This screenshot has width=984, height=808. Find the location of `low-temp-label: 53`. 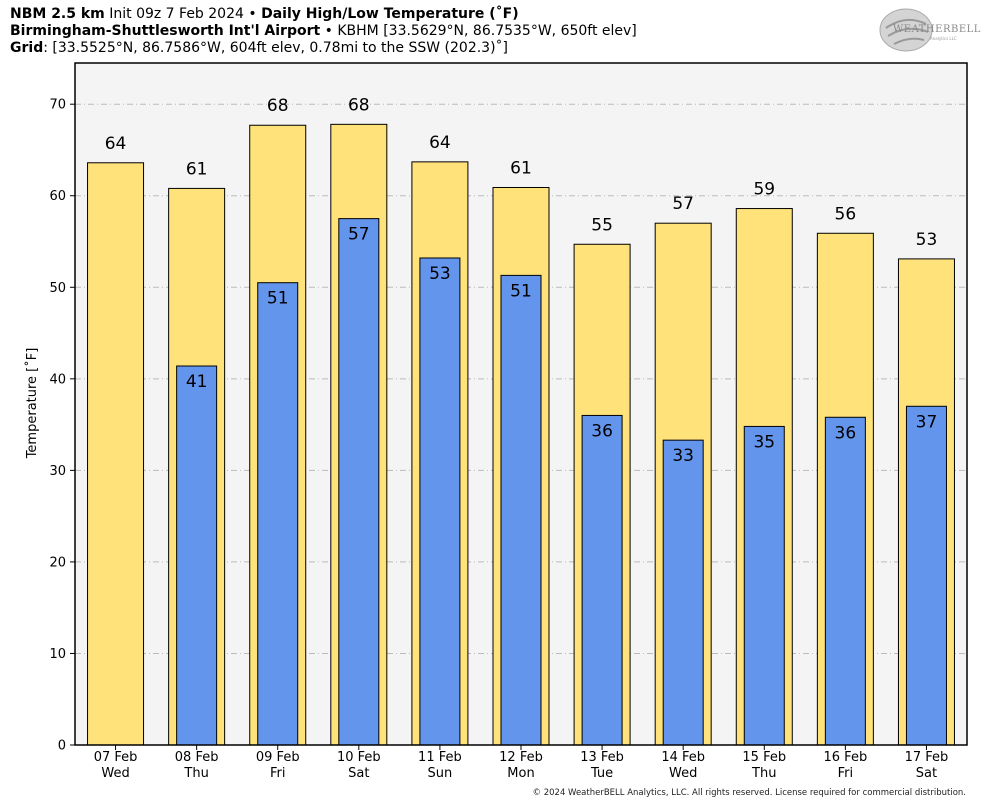

low-temp-label: 53 is located at coordinates (440, 274).